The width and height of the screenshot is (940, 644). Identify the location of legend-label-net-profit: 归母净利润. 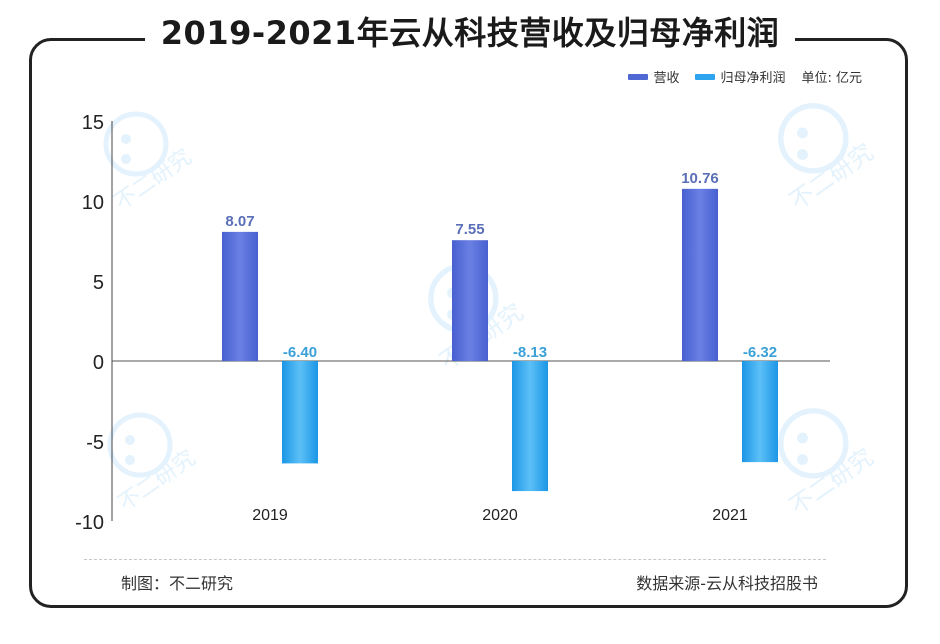
(753, 78).